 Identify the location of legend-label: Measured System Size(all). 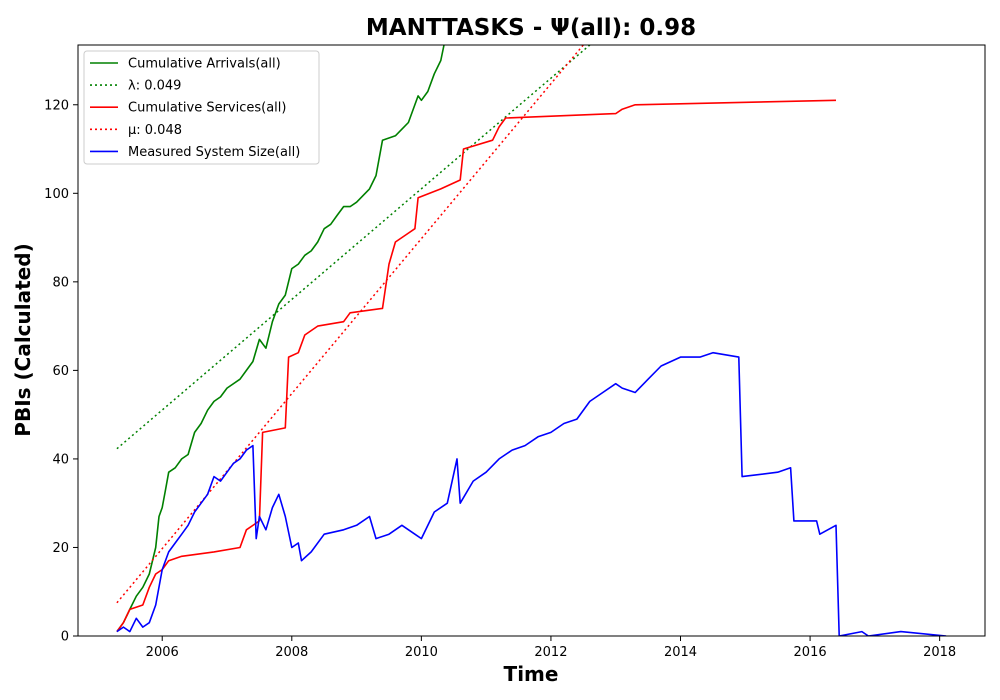
(214, 152).